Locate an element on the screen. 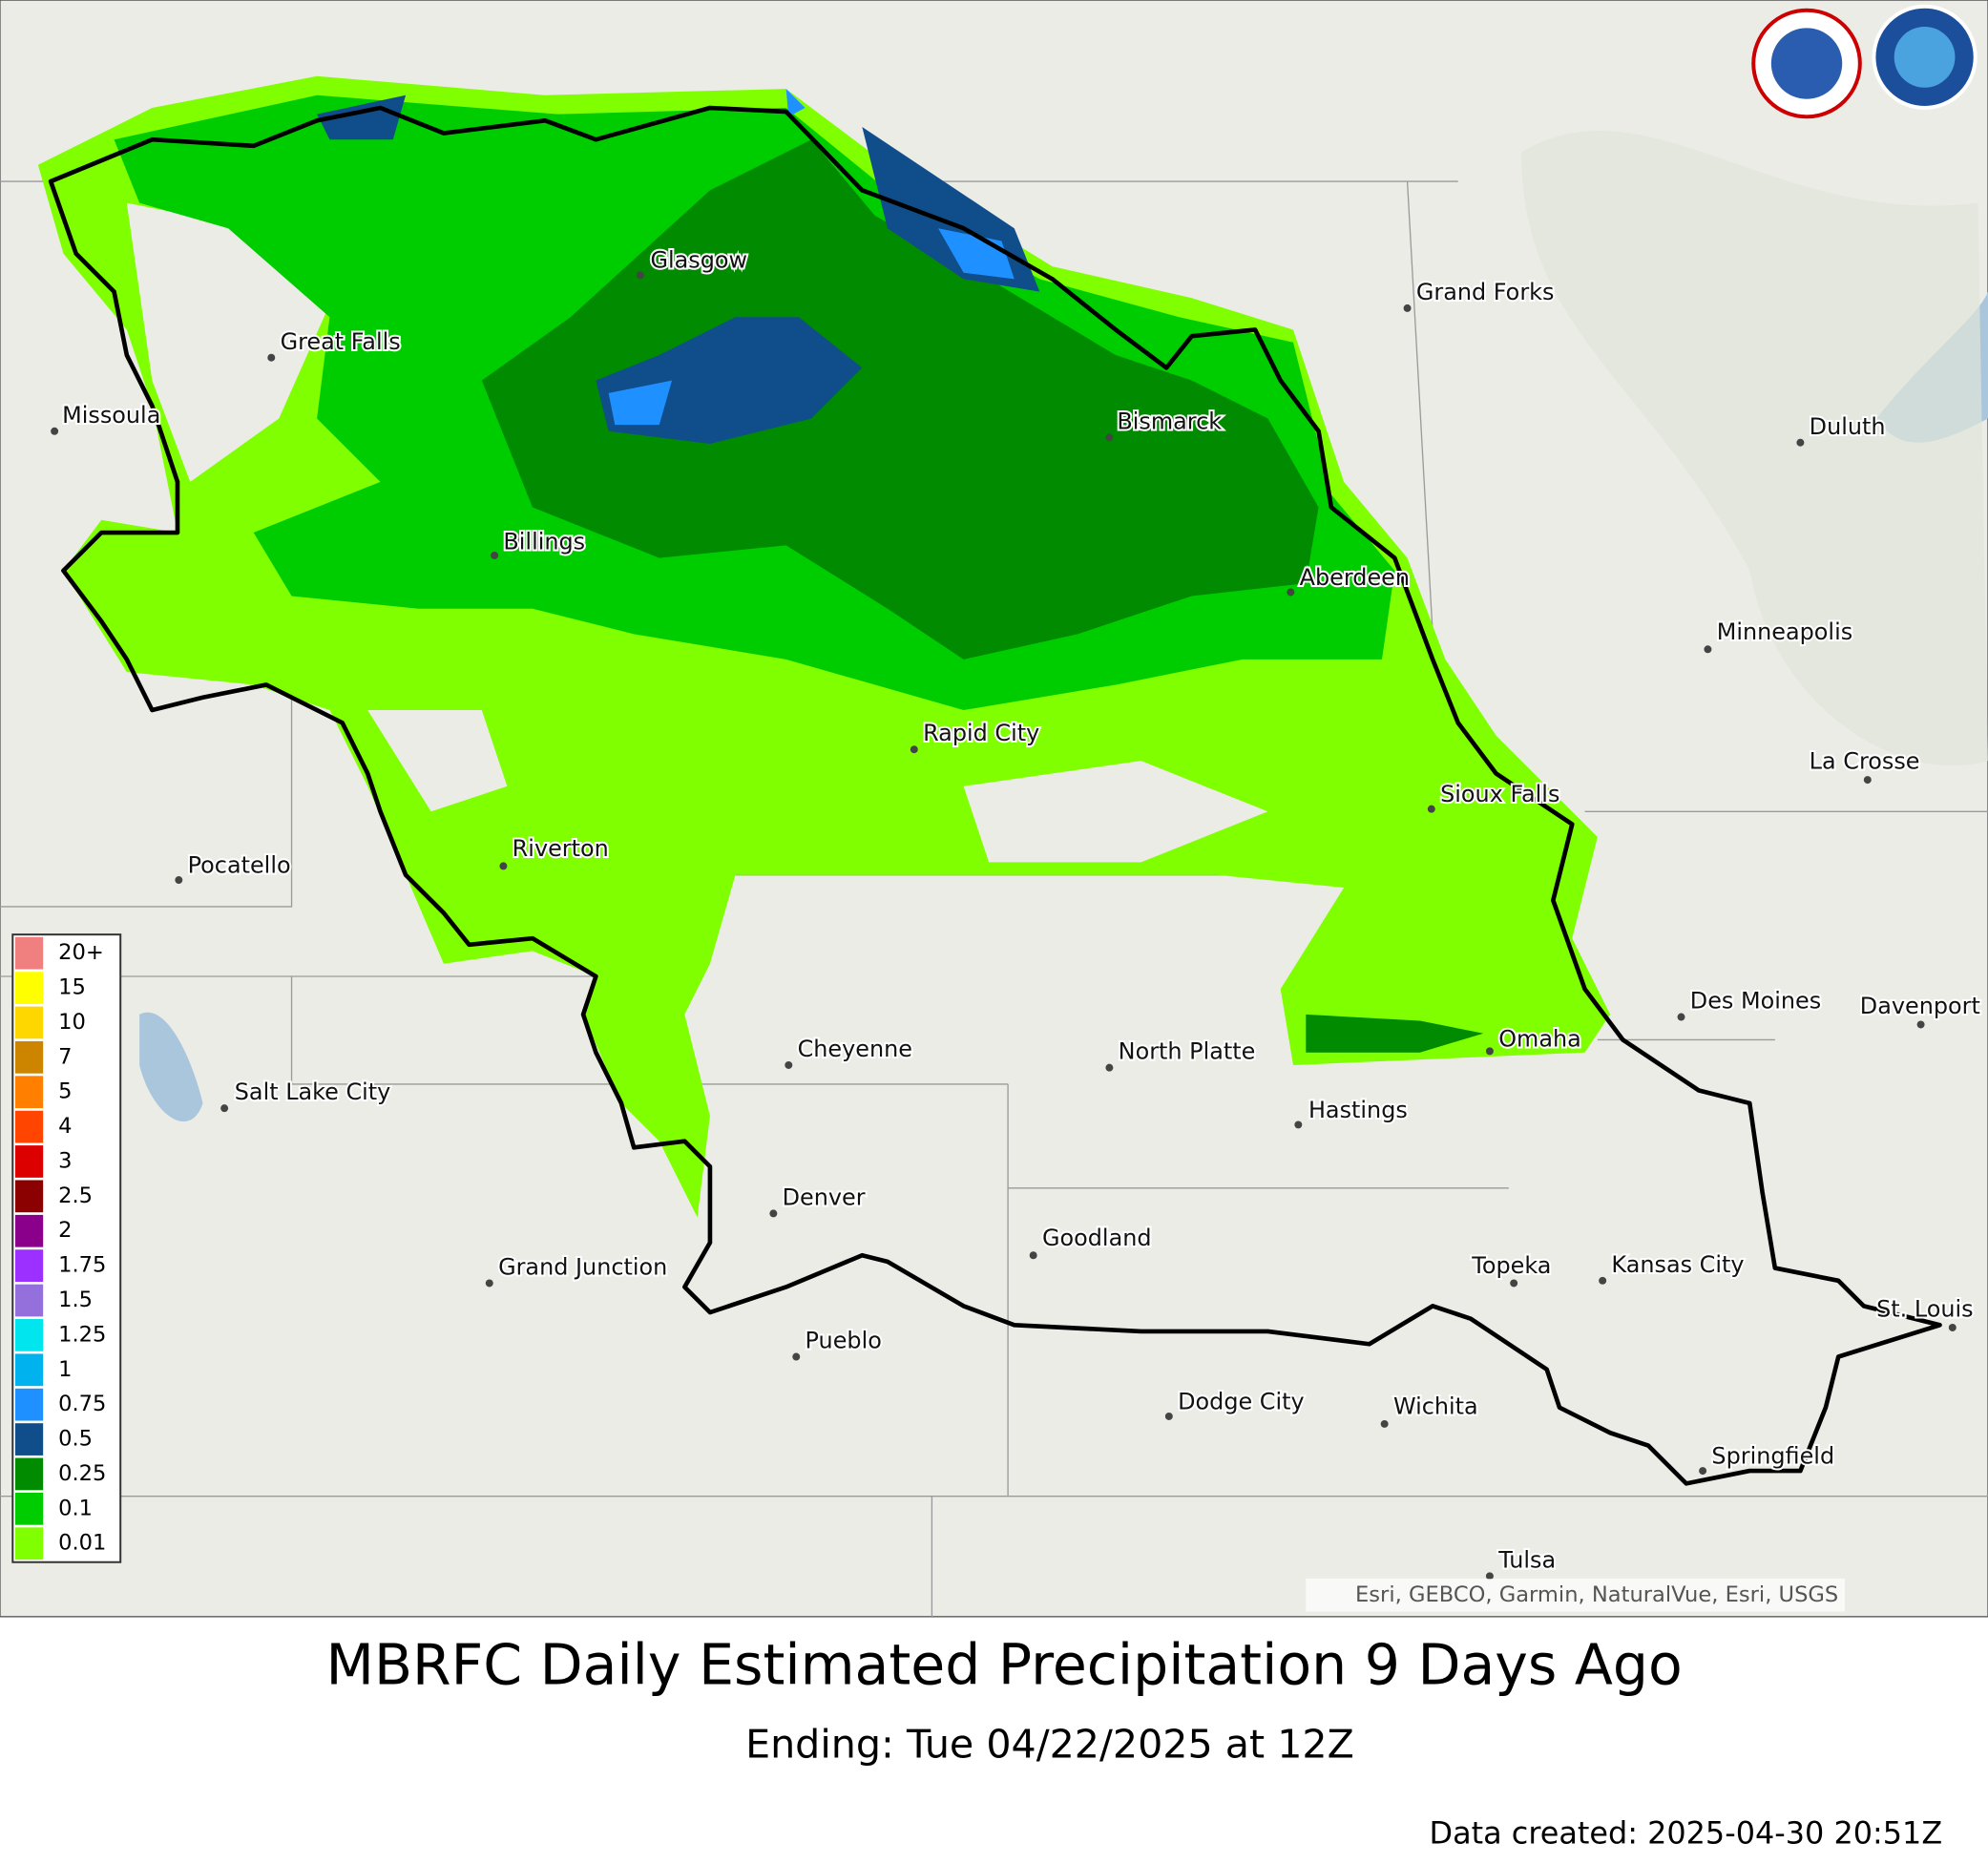 This screenshot has width=1988, height=1864. legend-label: 1.5 is located at coordinates (75, 1300).